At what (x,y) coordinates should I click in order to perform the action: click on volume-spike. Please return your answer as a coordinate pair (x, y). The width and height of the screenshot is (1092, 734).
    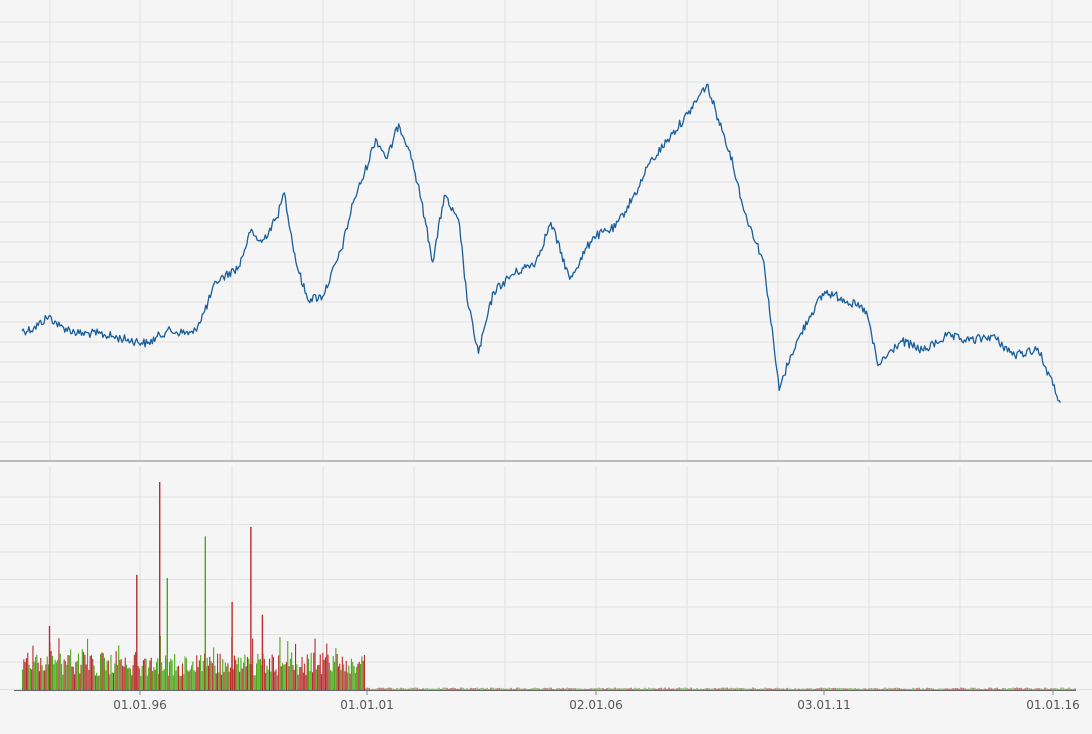
    Looking at the image, I should click on (251, 608).